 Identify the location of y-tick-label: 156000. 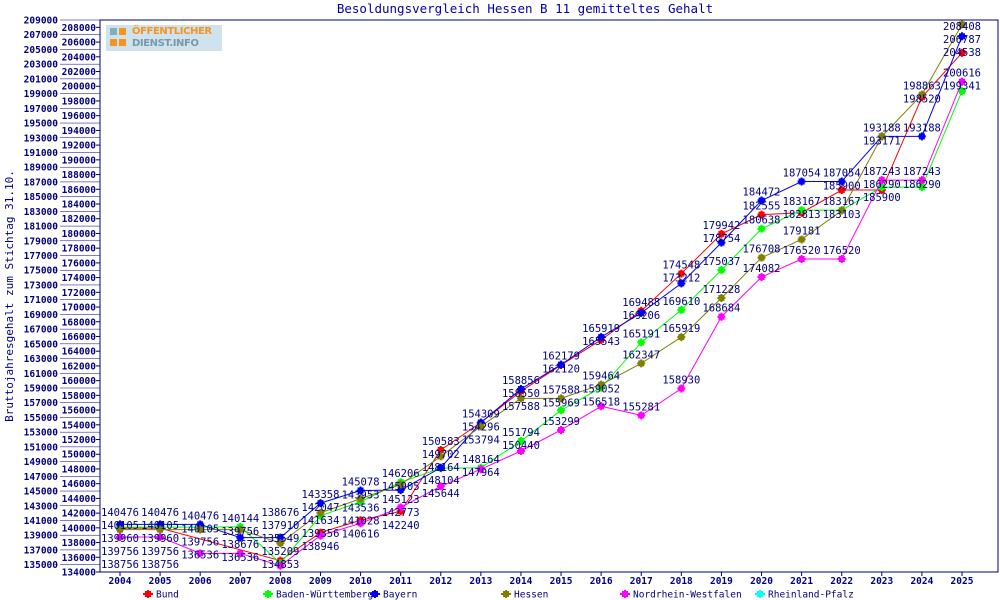
(79, 411).